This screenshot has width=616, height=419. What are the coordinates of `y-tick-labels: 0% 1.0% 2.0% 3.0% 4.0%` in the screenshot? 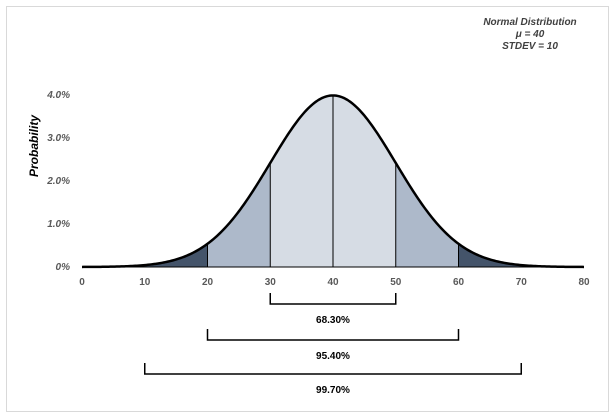 It's located at (58, 181).